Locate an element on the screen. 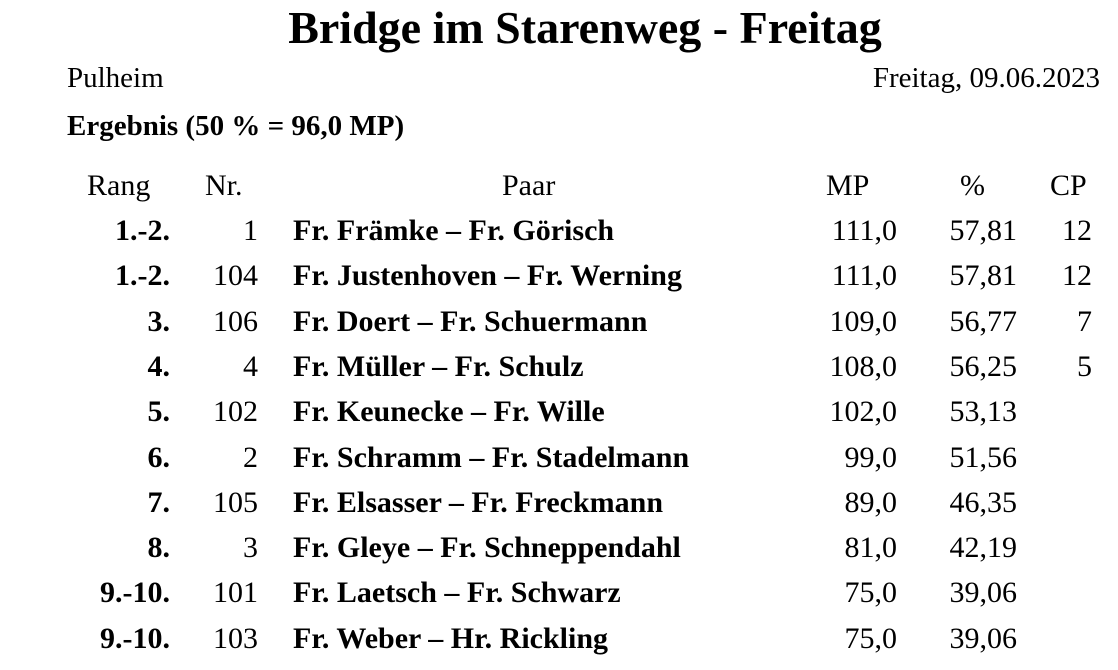 This screenshot has height=670, width=1118. result-subtitle: Ergebnis (50 % = 96,0 MP) is located at coordinates (236, 126).